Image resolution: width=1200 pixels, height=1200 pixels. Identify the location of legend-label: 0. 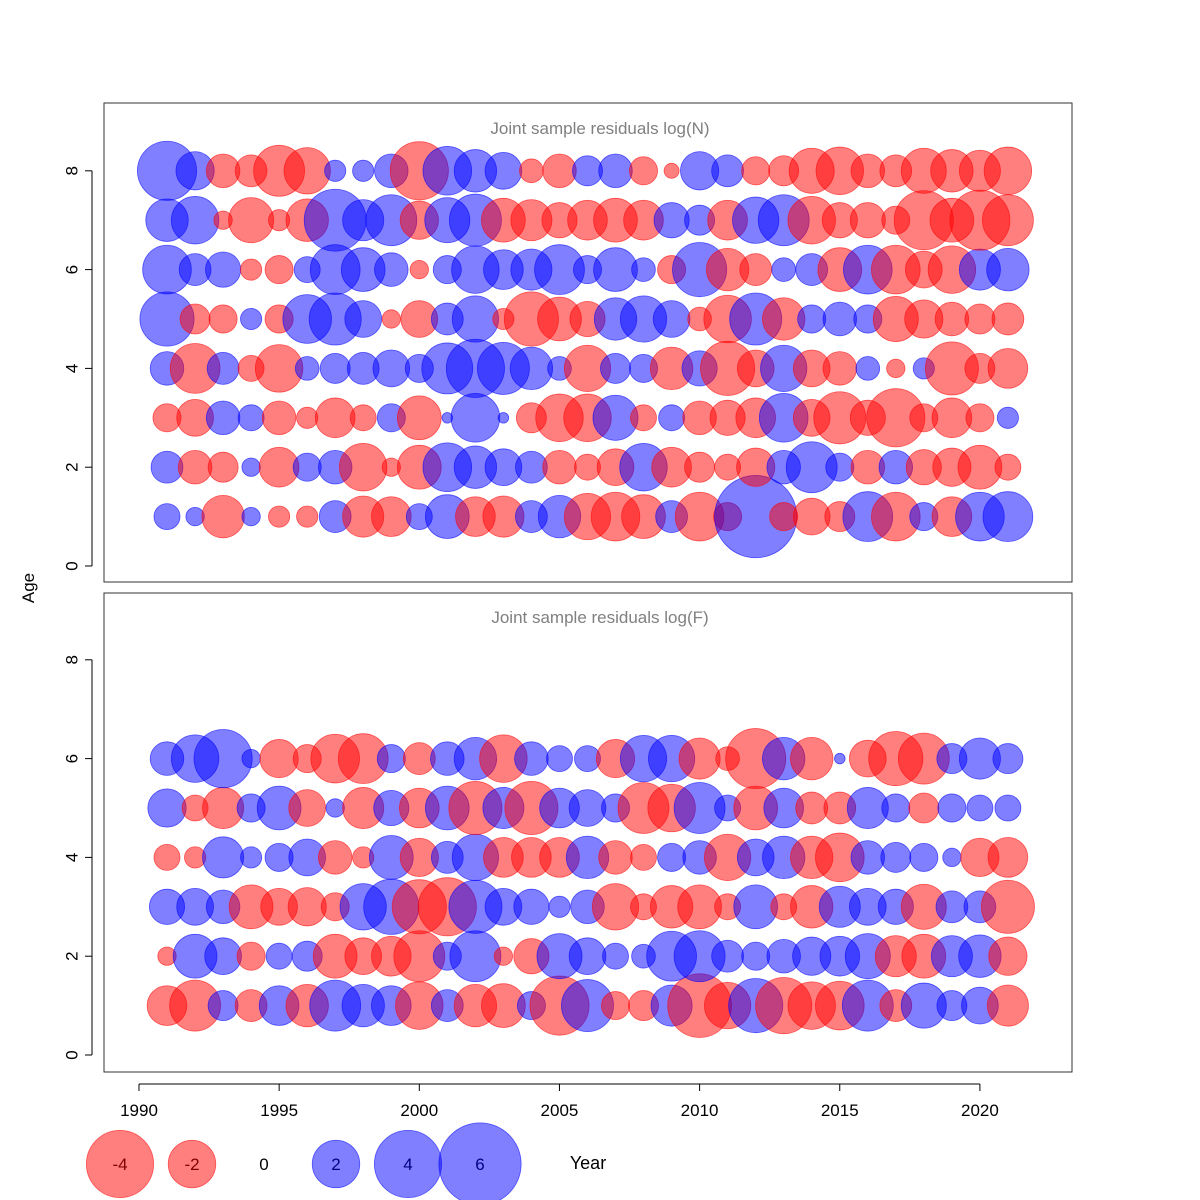
(263, 1164).